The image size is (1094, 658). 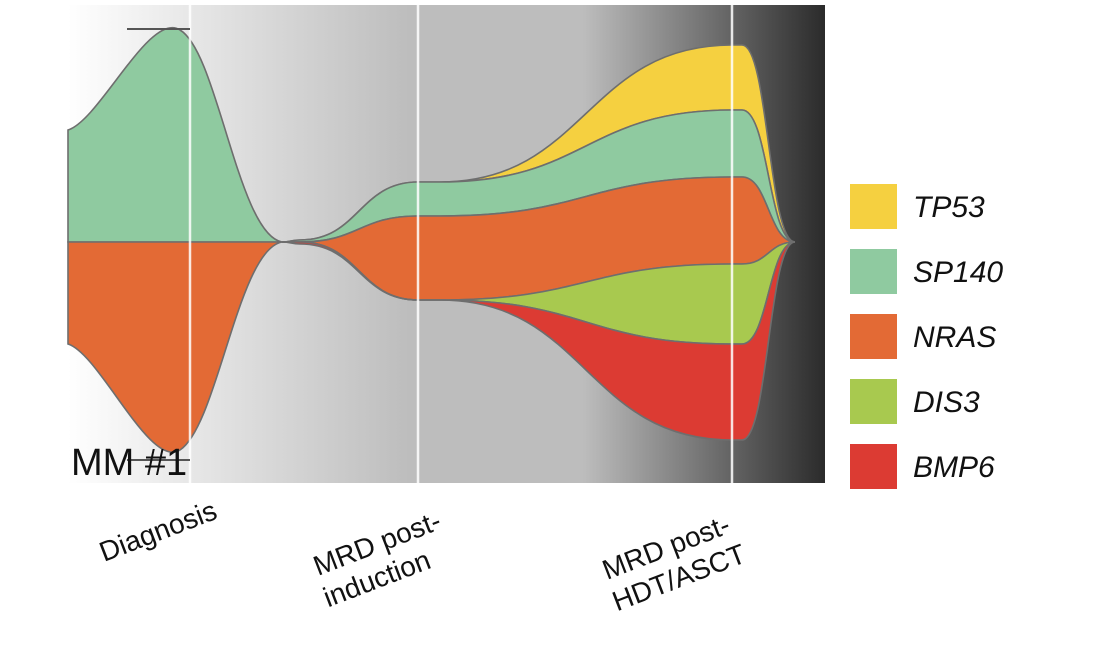 What do you see at coordinates (946, 402) in the screenshot?
I see `legend-label-dis3: DIS3` at bounding box center [946, 402].